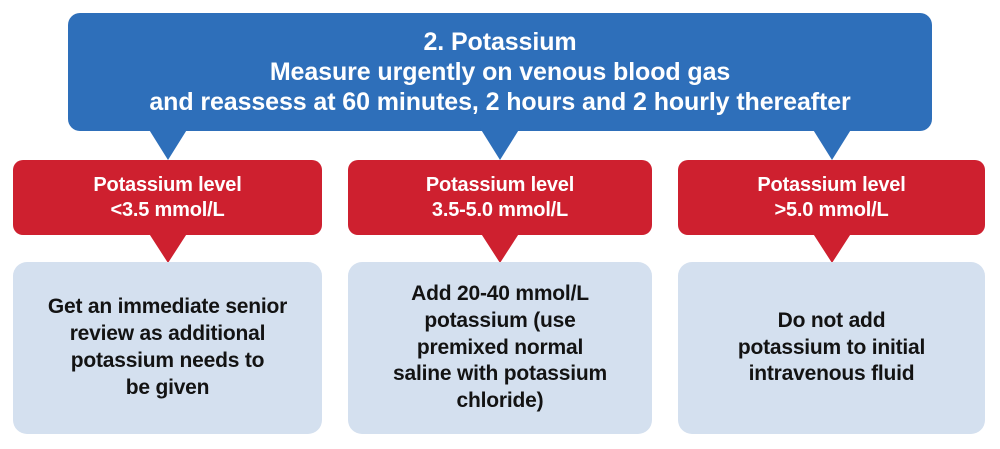 The height and width of the screenshot is (449, 1000). What do you see at coordinates (831, 184) in the screenshot?
I see `criteria-label-line-3: Potassium level` at bounding box center [831, 184].